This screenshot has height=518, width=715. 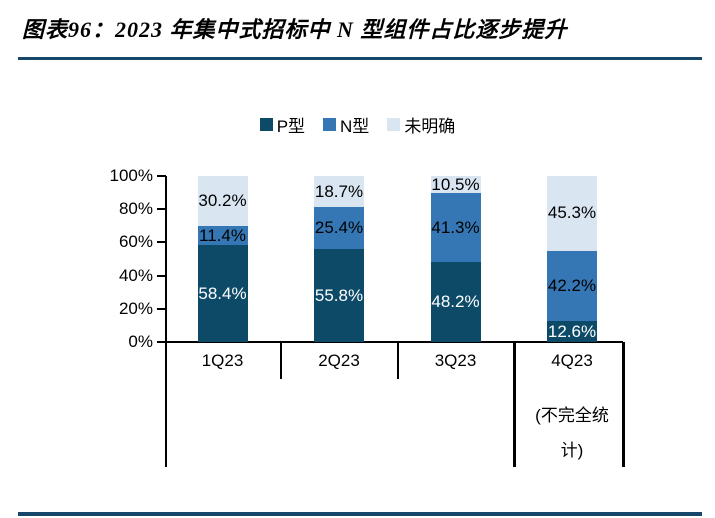 I want to click on footer-rule, so click(x=360, y=514).